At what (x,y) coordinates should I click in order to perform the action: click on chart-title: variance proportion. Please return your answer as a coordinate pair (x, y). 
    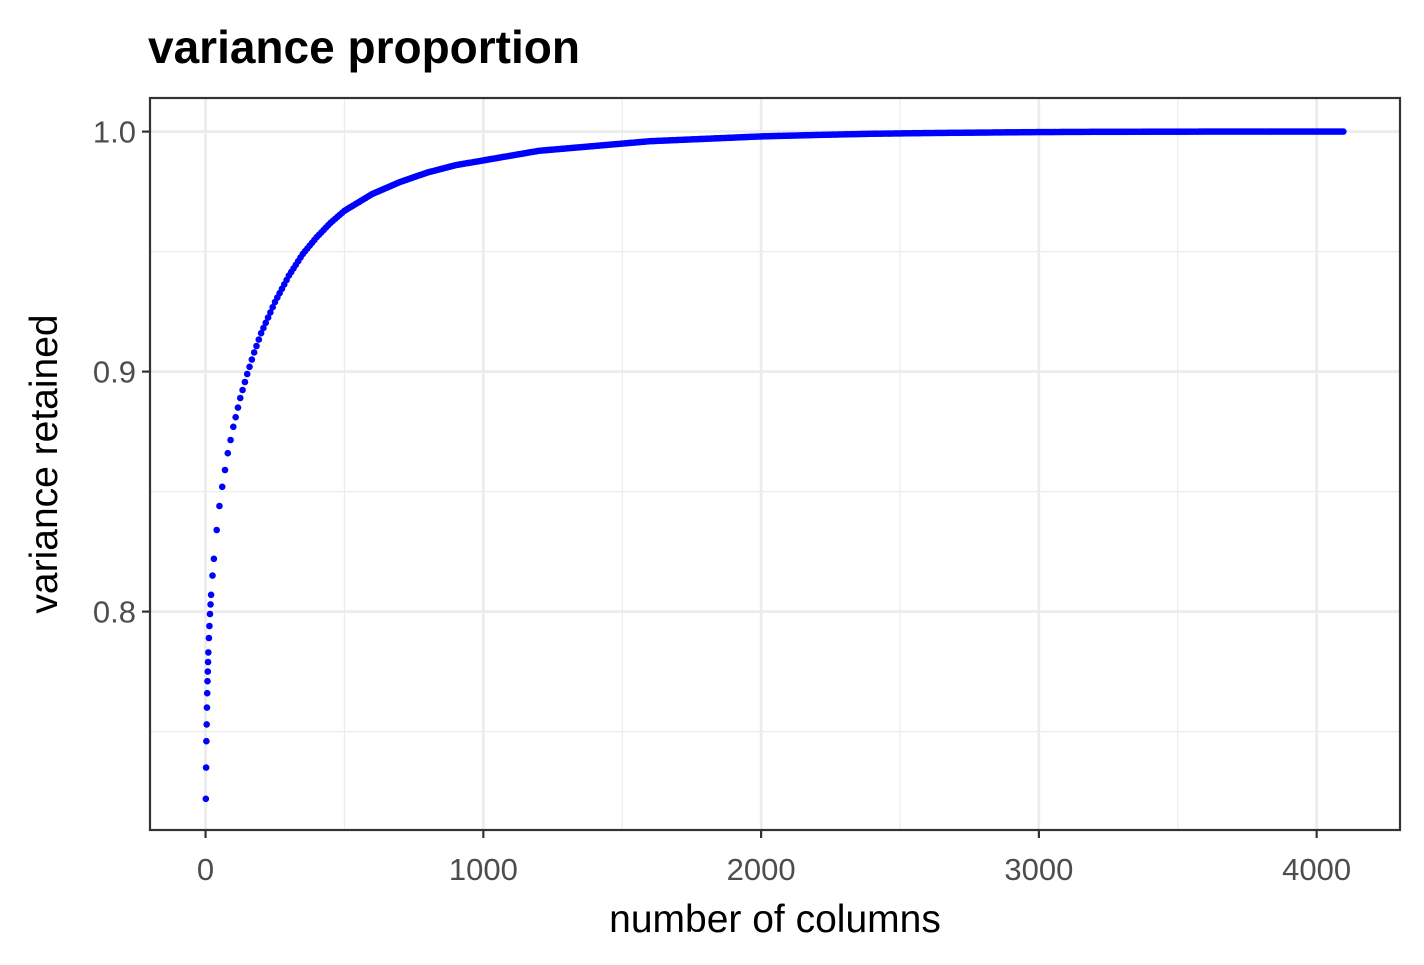
    Looking at the image, I should click on (364, 47).